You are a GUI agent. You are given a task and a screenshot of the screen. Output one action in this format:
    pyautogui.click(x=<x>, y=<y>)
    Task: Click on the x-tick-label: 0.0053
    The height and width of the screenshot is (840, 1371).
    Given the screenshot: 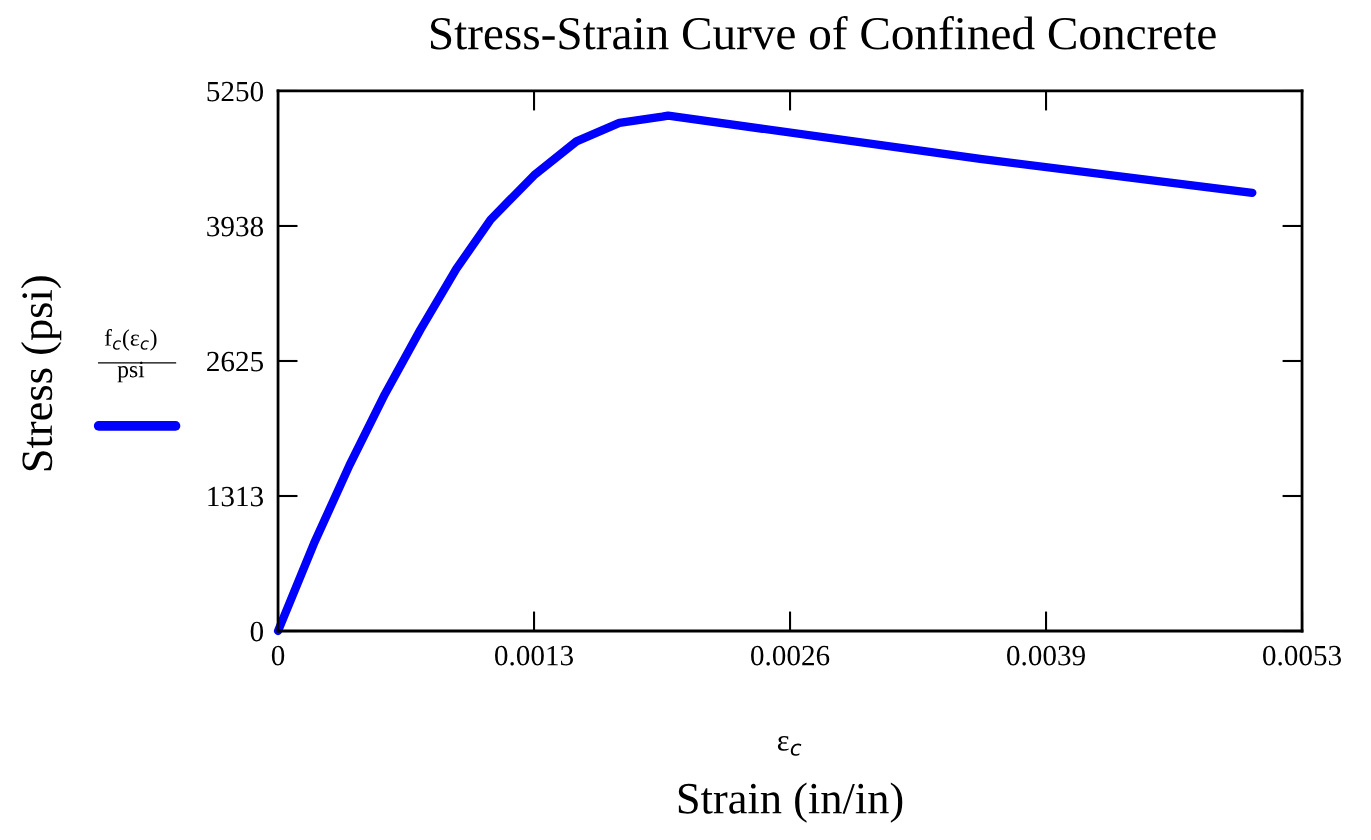 What is the action you would take?
    pyautogui.click(x=1302, y=655)
    